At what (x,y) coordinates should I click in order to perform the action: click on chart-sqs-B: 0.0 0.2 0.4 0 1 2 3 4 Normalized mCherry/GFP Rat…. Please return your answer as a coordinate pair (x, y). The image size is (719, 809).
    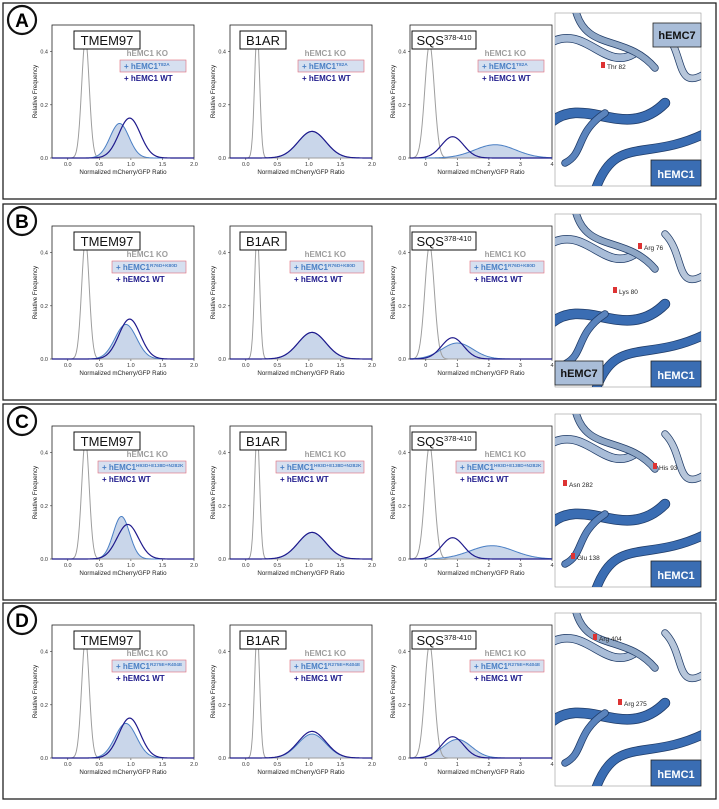
    Looking at the image, I should click on (472, 301).